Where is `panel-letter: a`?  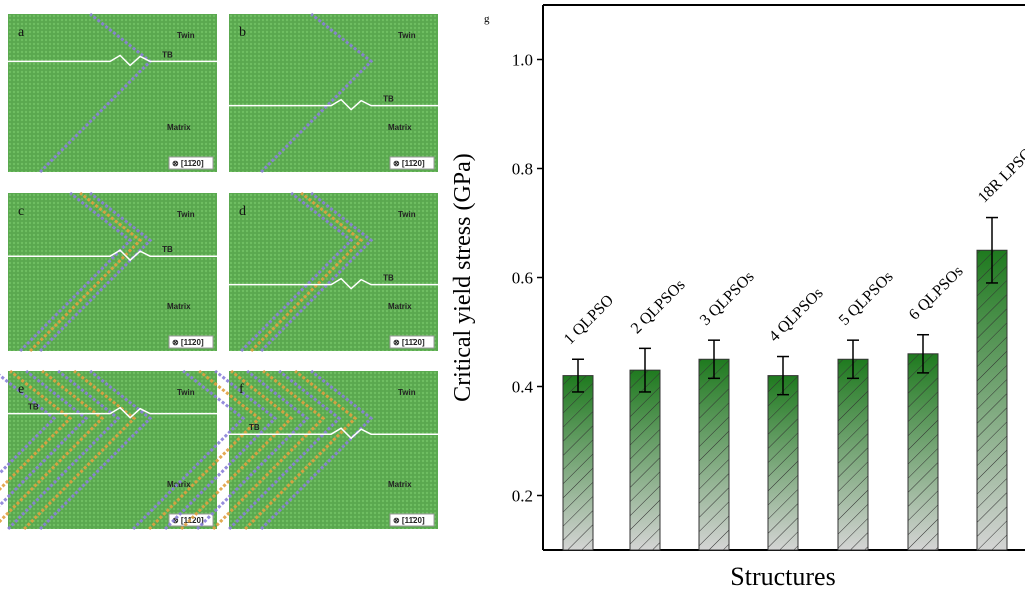
panel-letter: a is located at coordinates (21, 32).